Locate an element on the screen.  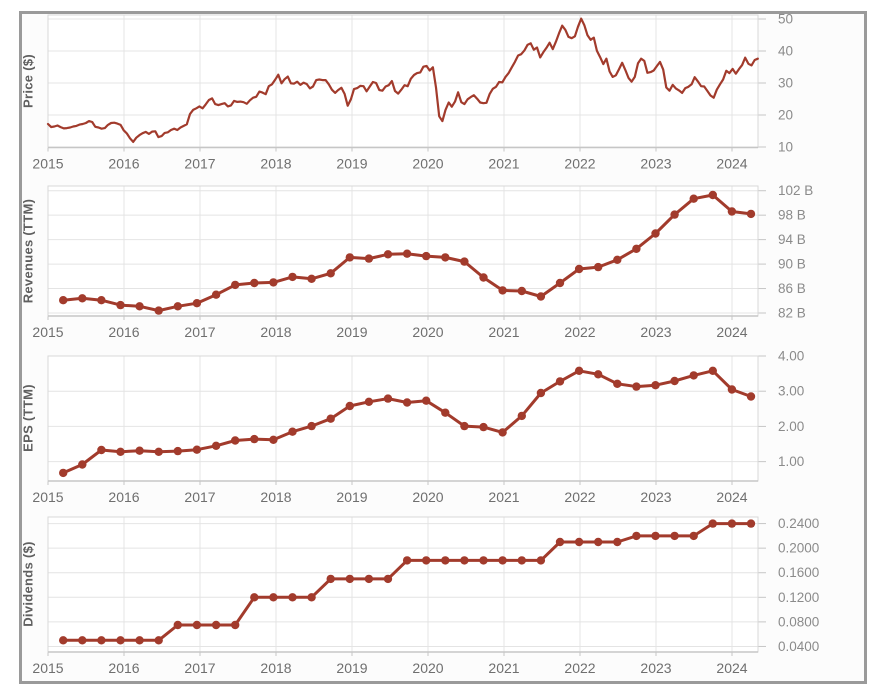
y-tick-label: 90 B is located at coordinates (792, 264).